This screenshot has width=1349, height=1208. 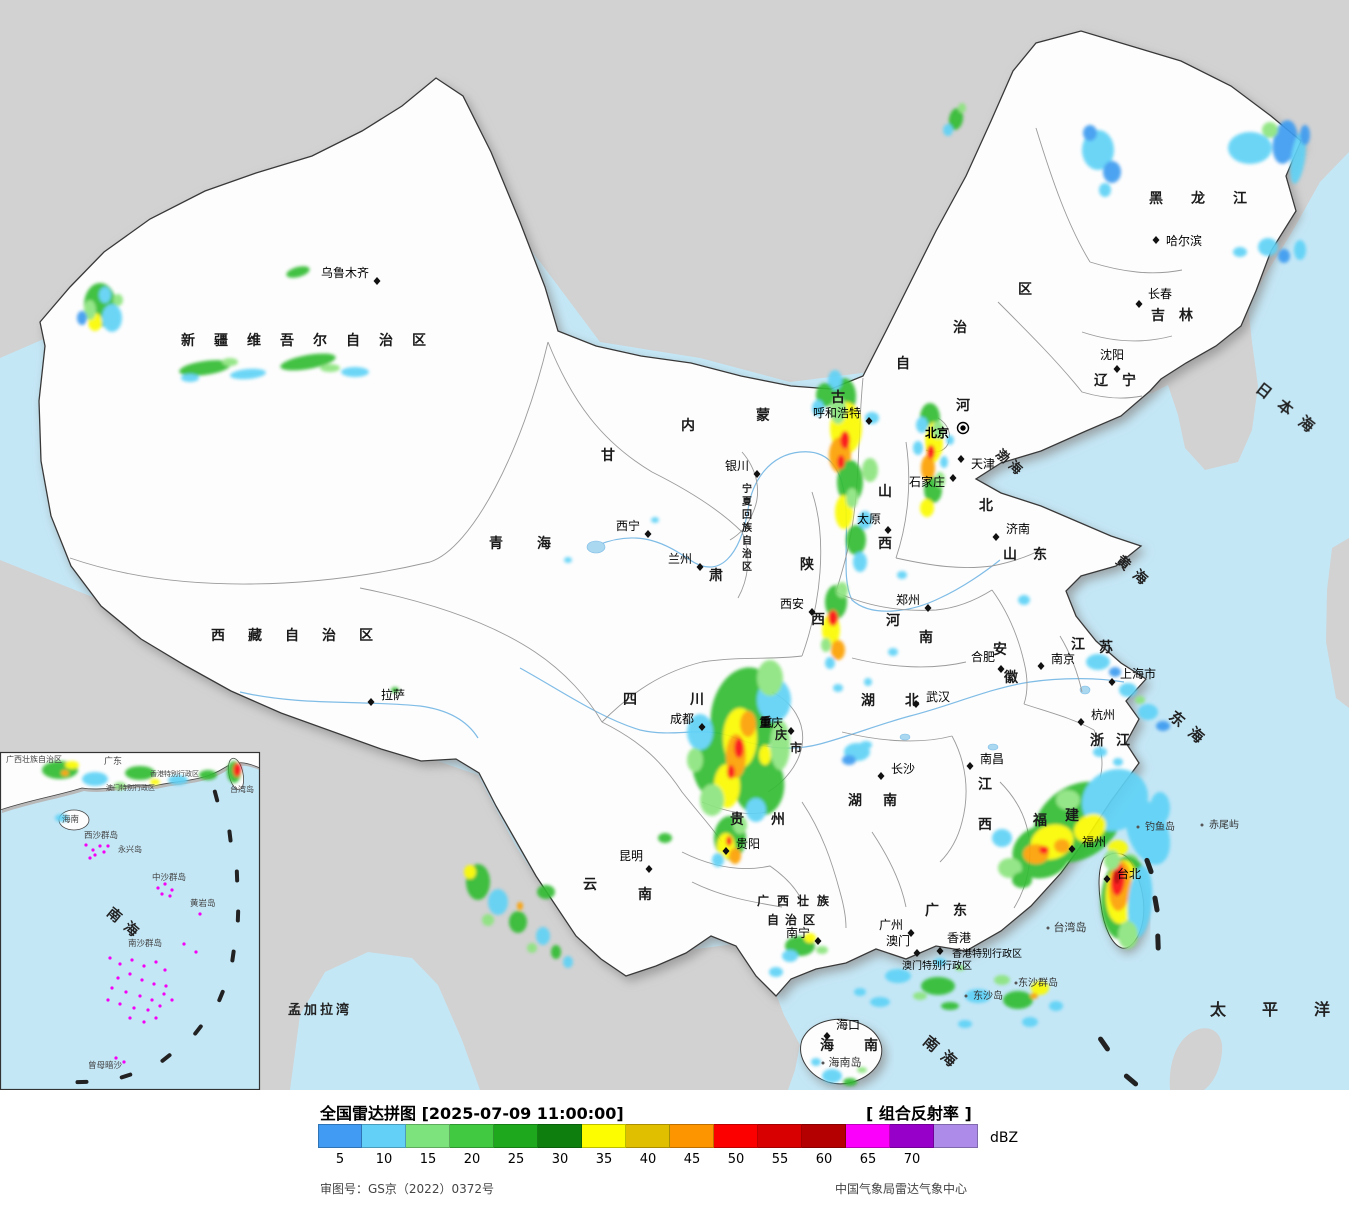 I want to click on colorbar-cell, so click(x=648, y=1136).